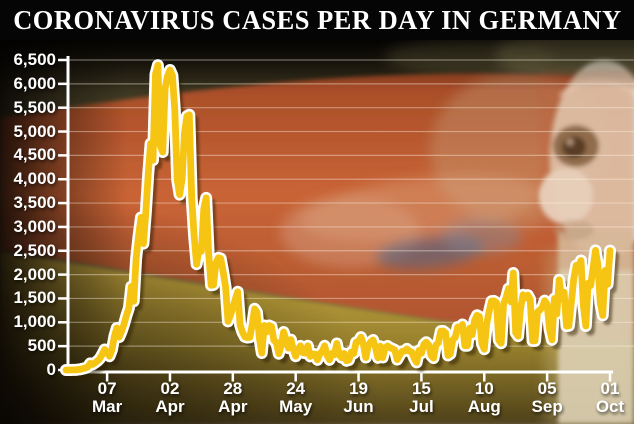 The width and height of the screenshot is (634, 424). What do you see at coordinates (34, 322) in the screenshot?
I see `y-axis-tick-label: 1,000` at bounding box center [34, 322].